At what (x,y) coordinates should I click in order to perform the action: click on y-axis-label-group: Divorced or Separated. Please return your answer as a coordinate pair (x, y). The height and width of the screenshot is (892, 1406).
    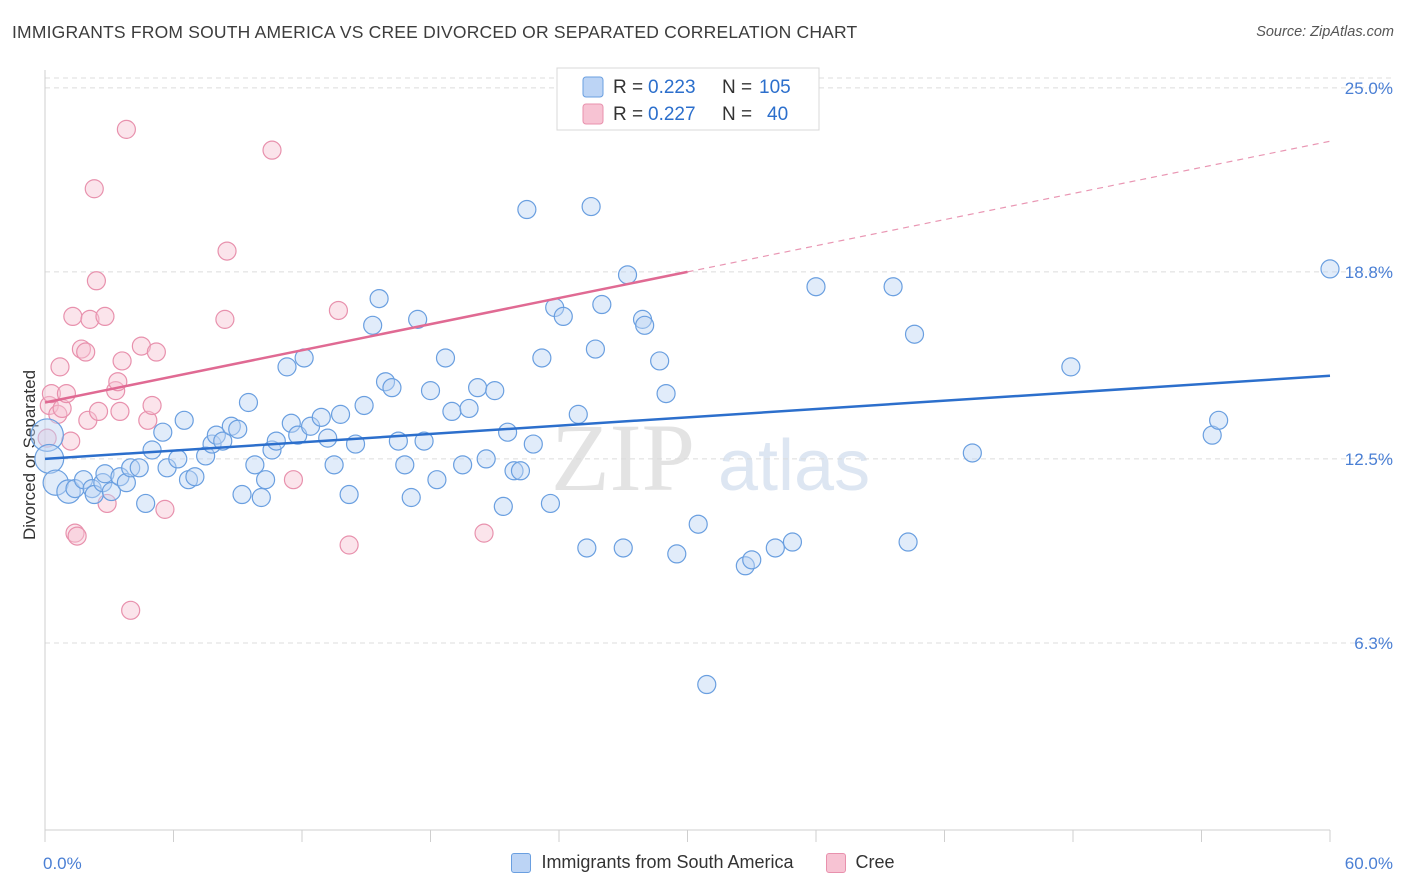
    Looking at the image, I should click on (29, 455).